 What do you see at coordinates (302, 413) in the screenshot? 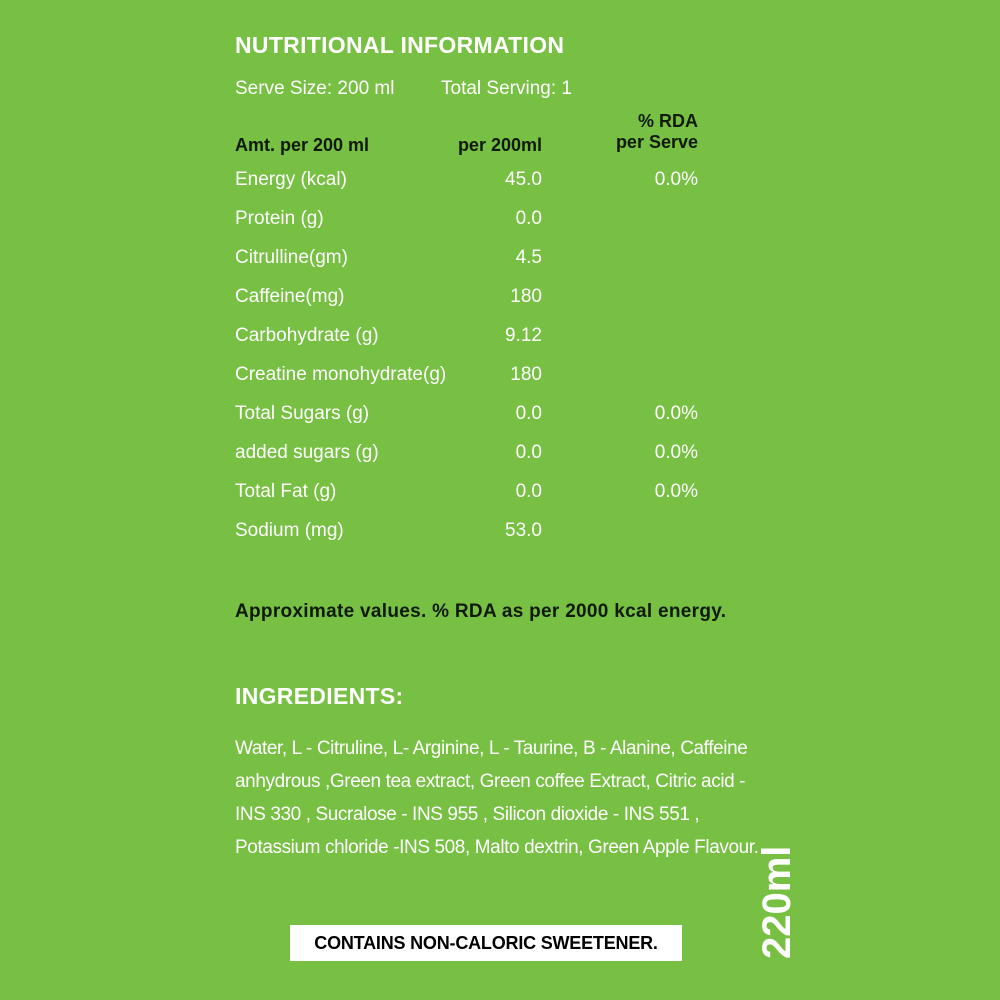
I see `nutrient-name: Total Sugars (g)` at bounding box center [302, 413].